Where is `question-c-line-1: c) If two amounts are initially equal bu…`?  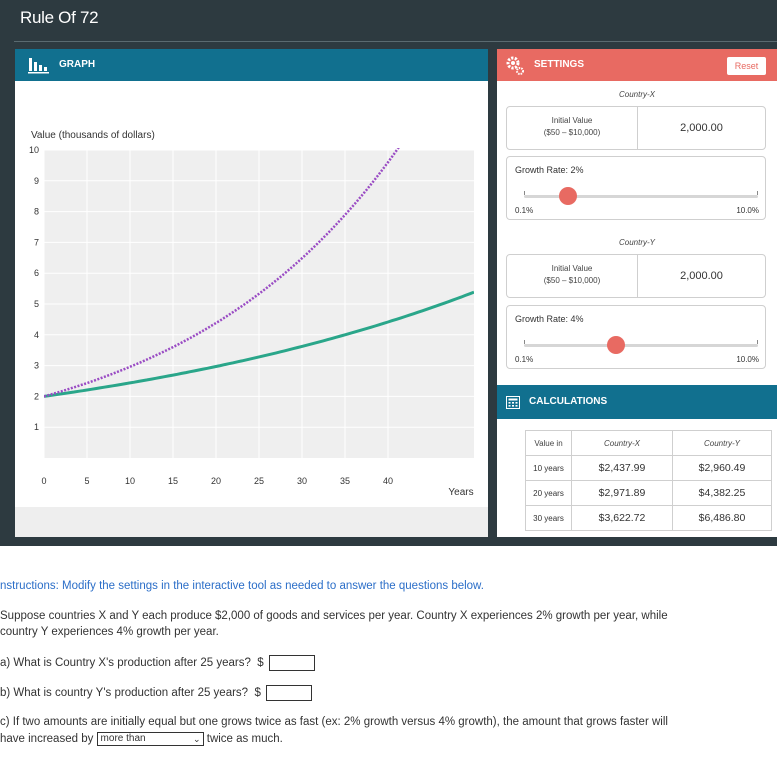
question-c-line-1: c) If two amounts are initially equal bu… is located at coordinates (334, 722).